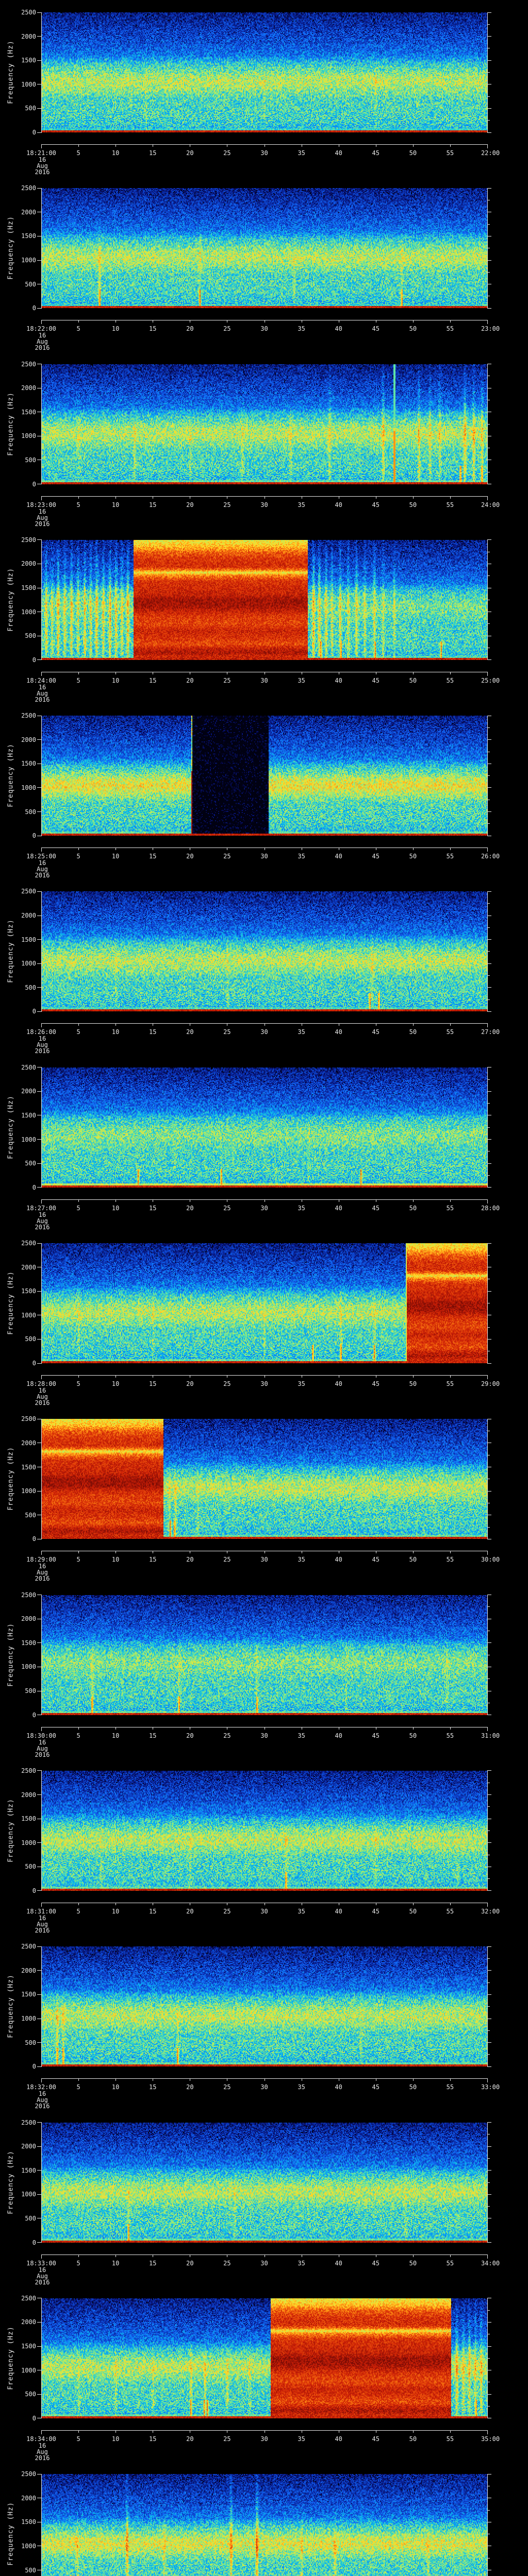 The width and height of the screenshot is (528, 2576). What do you see at coordinates (41, 1560) in the screenshot?
I see `x-start-time-label: 18:29:00` at bounding box center [41, 1560].